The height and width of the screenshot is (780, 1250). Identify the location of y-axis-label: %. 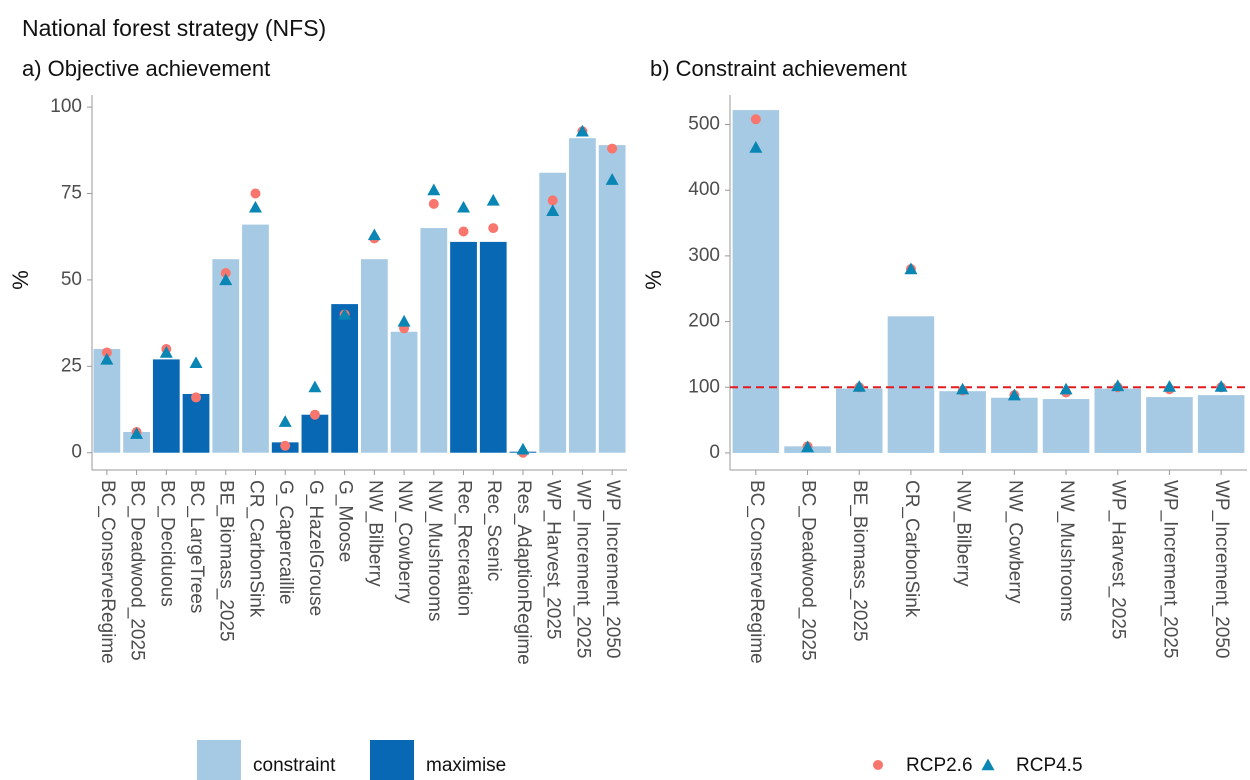
(20, 280).